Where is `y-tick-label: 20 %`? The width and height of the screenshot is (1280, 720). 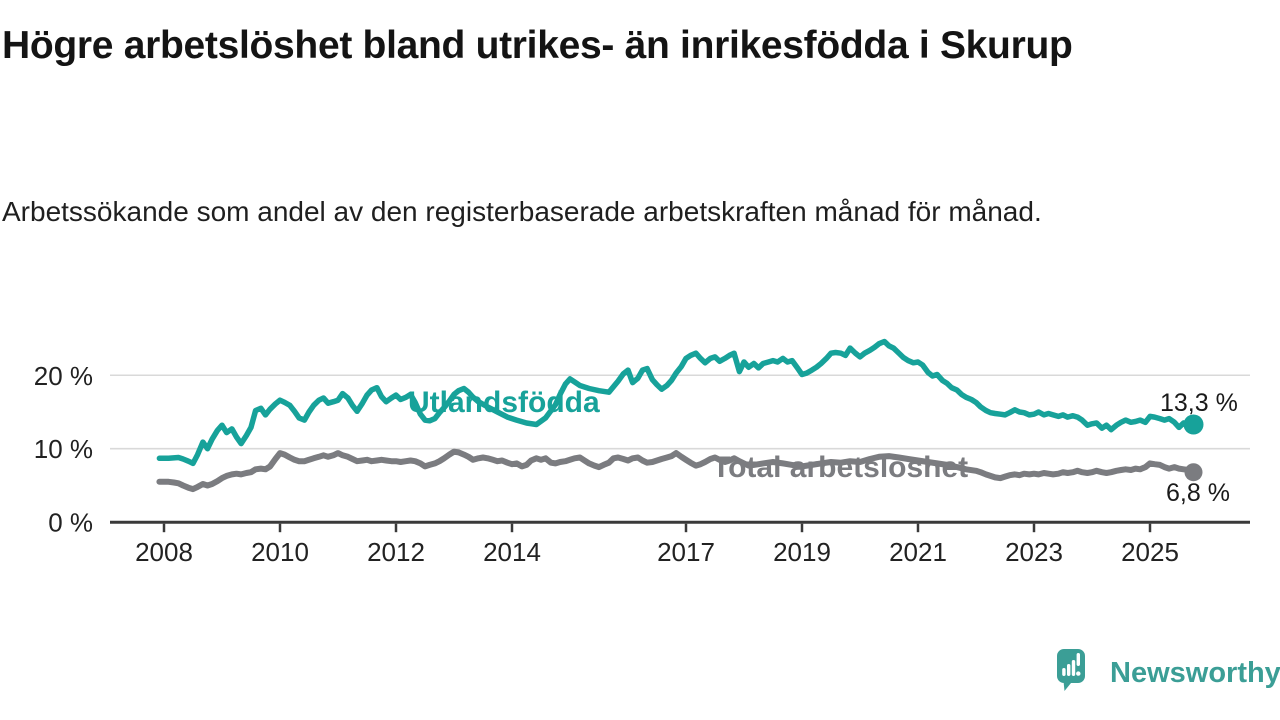
y-tick-label: 20 % is located at coordinates (63, 376).